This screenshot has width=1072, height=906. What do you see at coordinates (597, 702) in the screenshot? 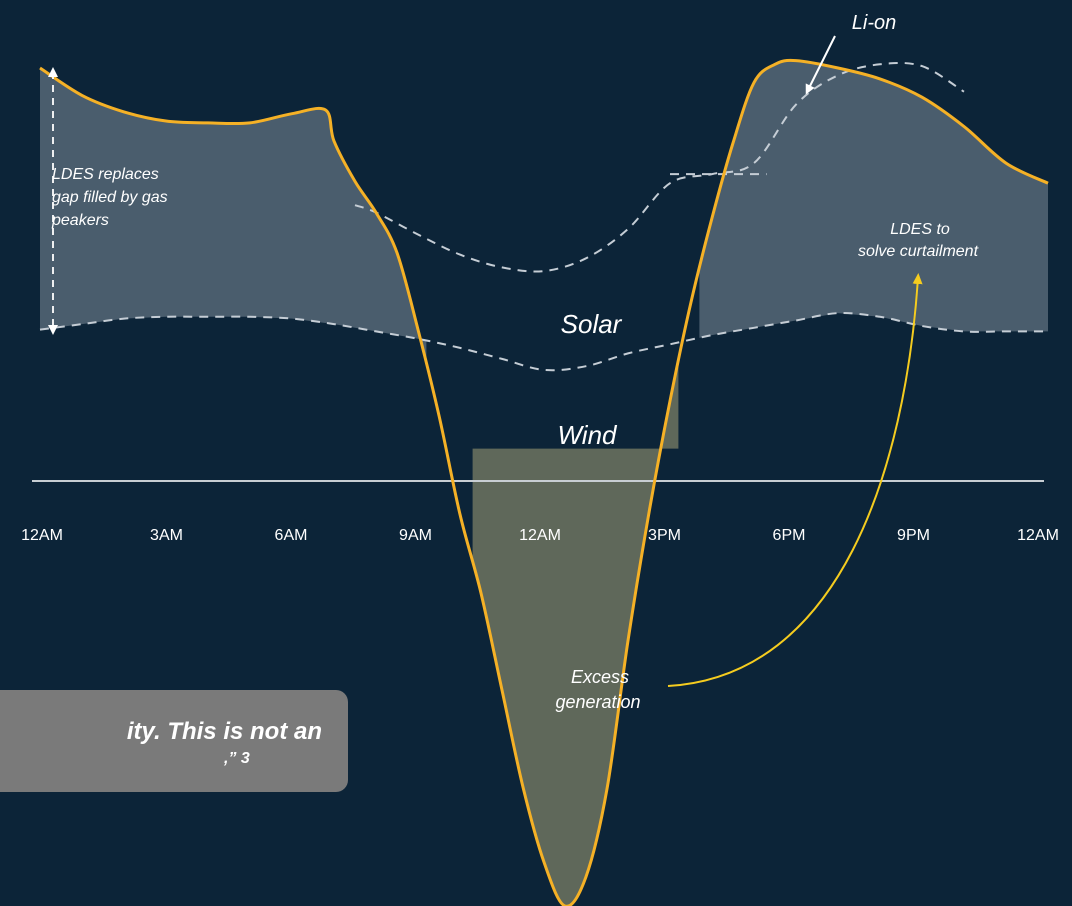
I see `label-excess-line-2: generation` at bounding box center [597, 702].